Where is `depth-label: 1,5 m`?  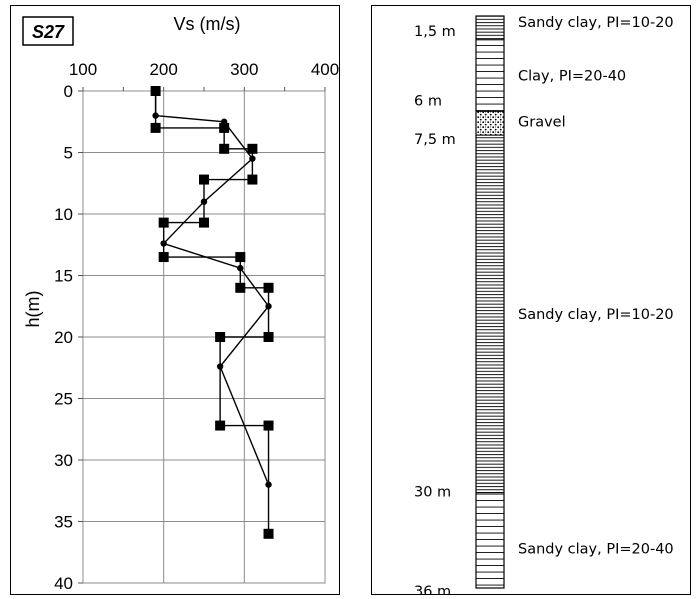
depth-label: 1,5 m is located at coordinates (435, 32).